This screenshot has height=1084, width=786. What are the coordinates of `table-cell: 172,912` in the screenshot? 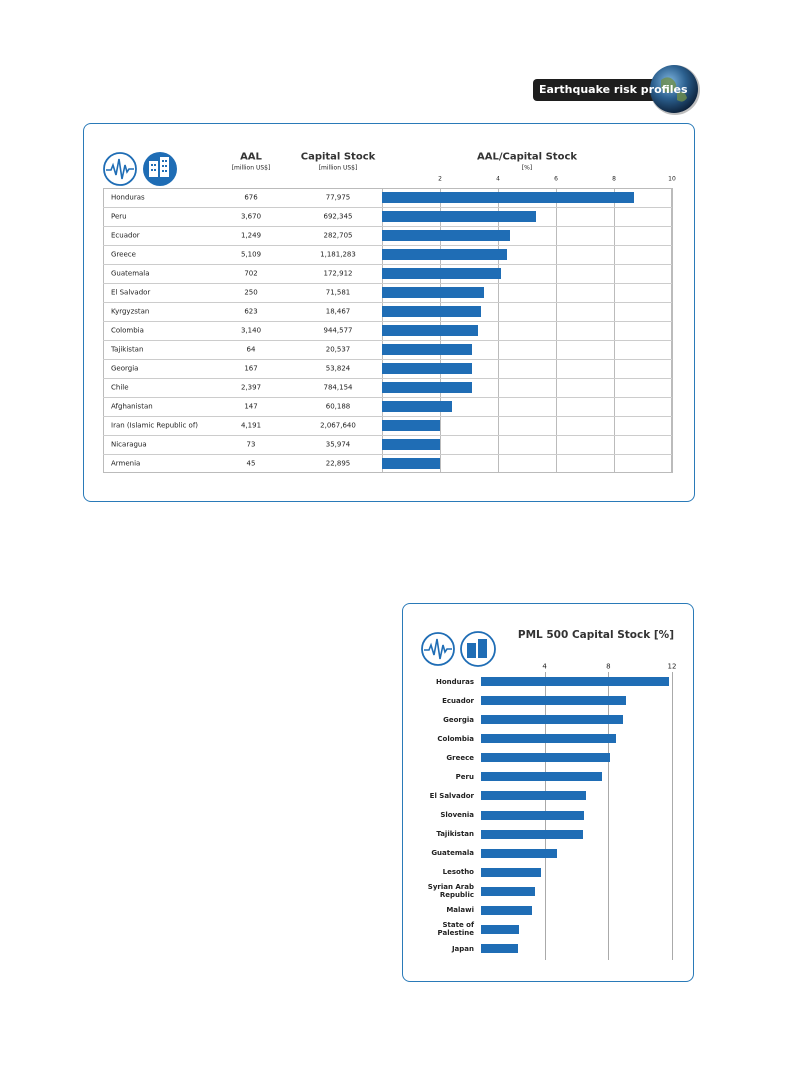 It's located at (338, 273).